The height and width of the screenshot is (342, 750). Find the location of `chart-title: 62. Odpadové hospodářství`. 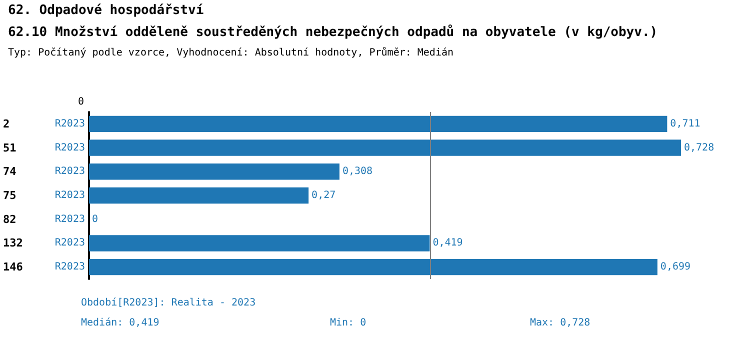

chart-title: 62. Odpadové hospodářství is located at coordinates (106, 10).